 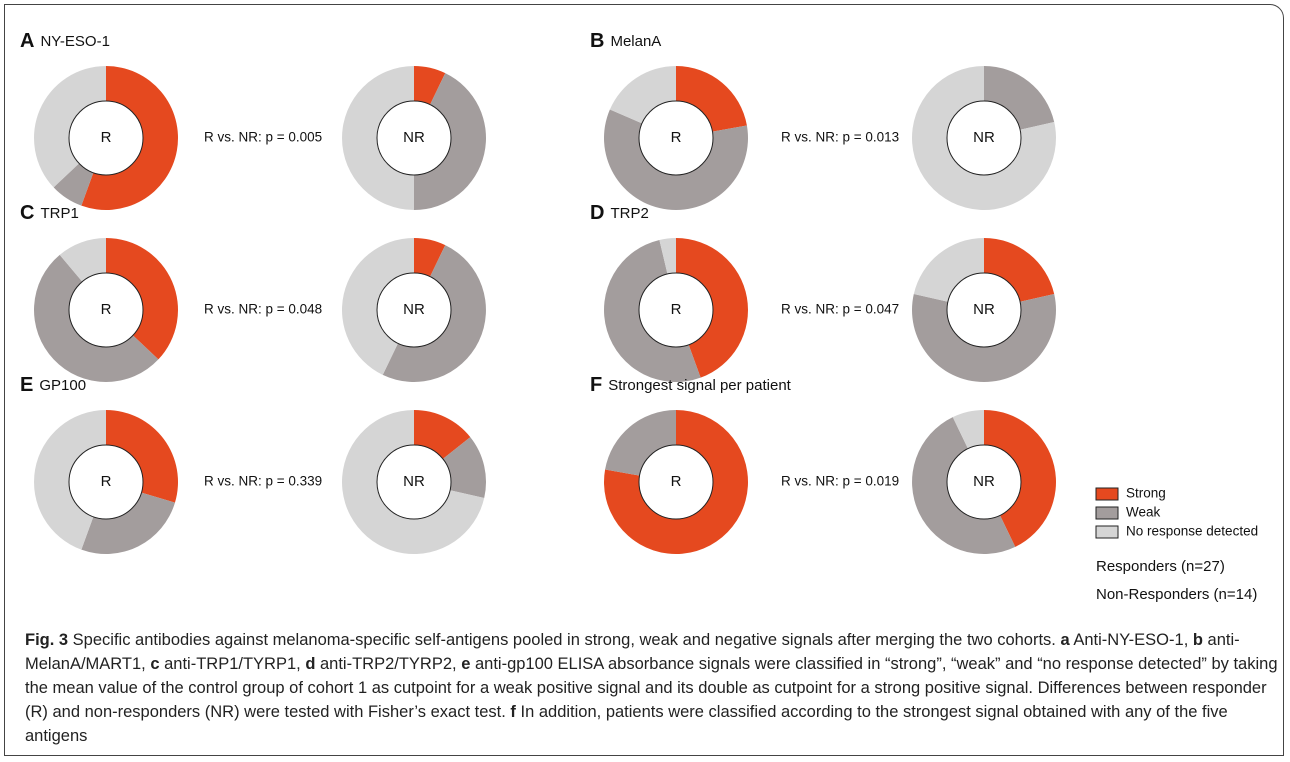 What do you see at coordinates (263, 309) in the screenshot?
I see `p-value: R vs. NR: p = 0.048` at bounding box center [263, 309].